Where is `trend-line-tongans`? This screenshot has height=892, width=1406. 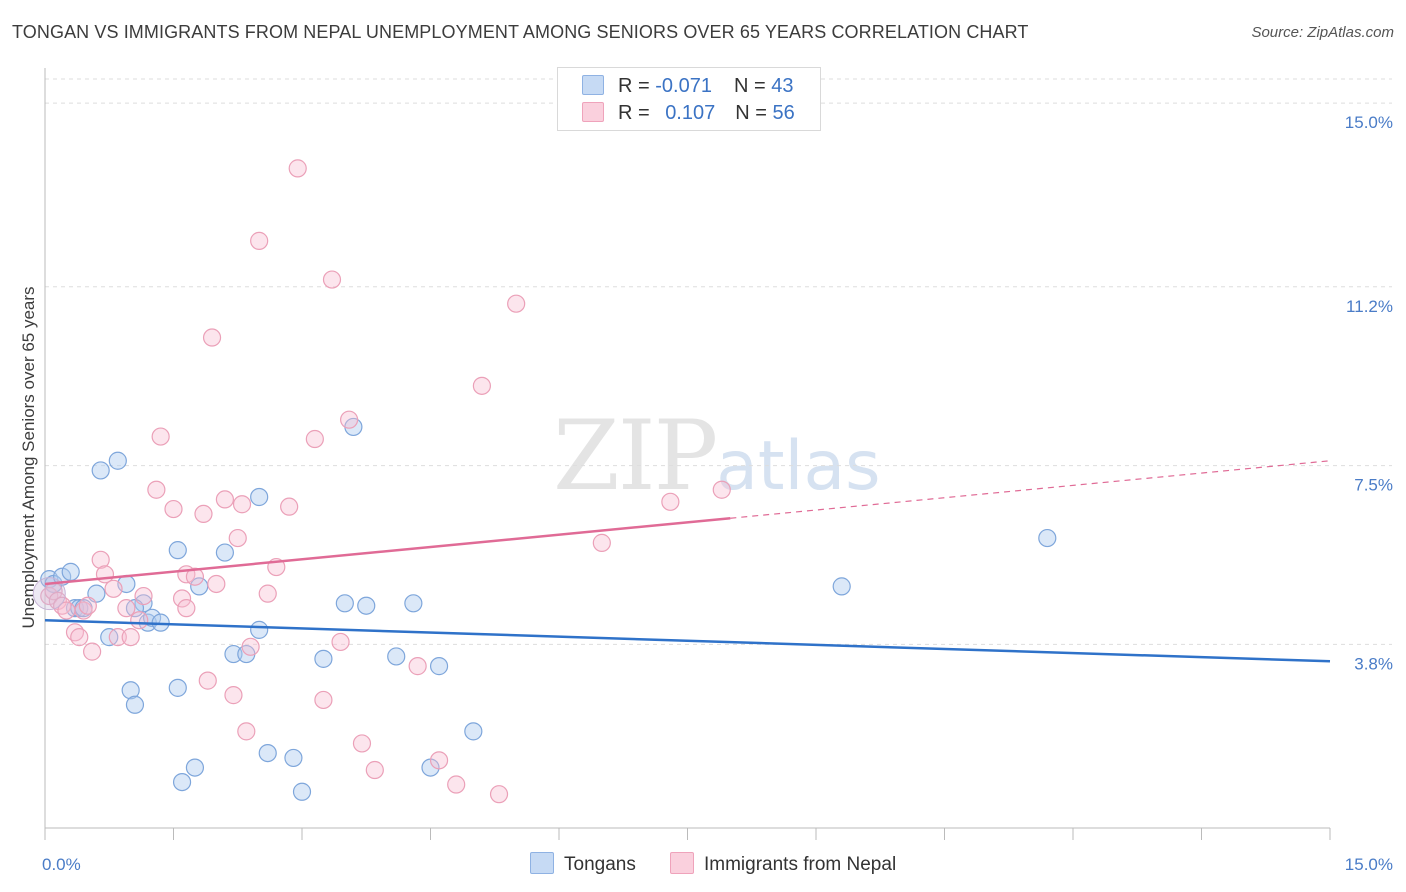
trend-line-tongans is located at coordinates (687, 640).